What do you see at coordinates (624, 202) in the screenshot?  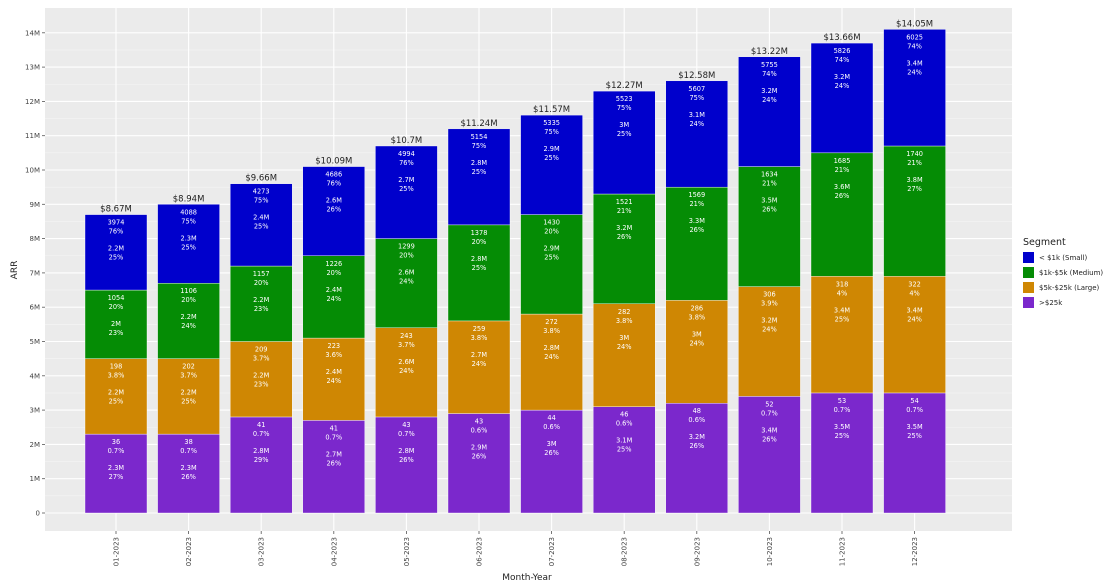 I see `segment-label: 1521` at bounding box center [624, 202].